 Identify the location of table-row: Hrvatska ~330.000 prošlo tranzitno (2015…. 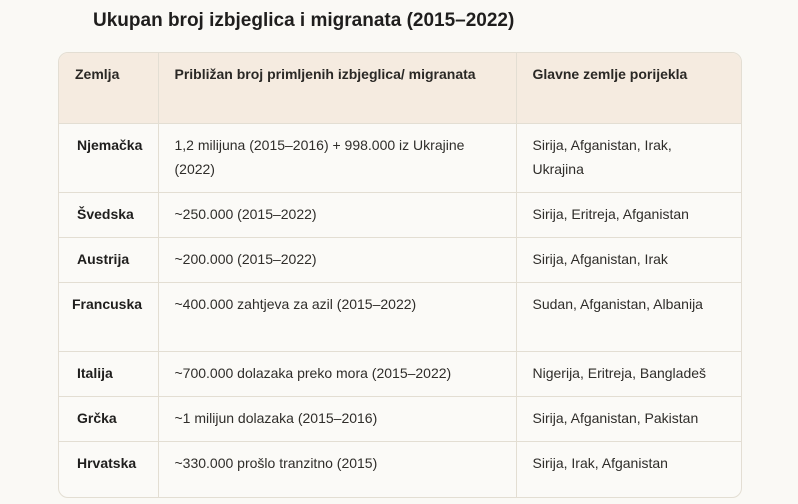
(400, 469).